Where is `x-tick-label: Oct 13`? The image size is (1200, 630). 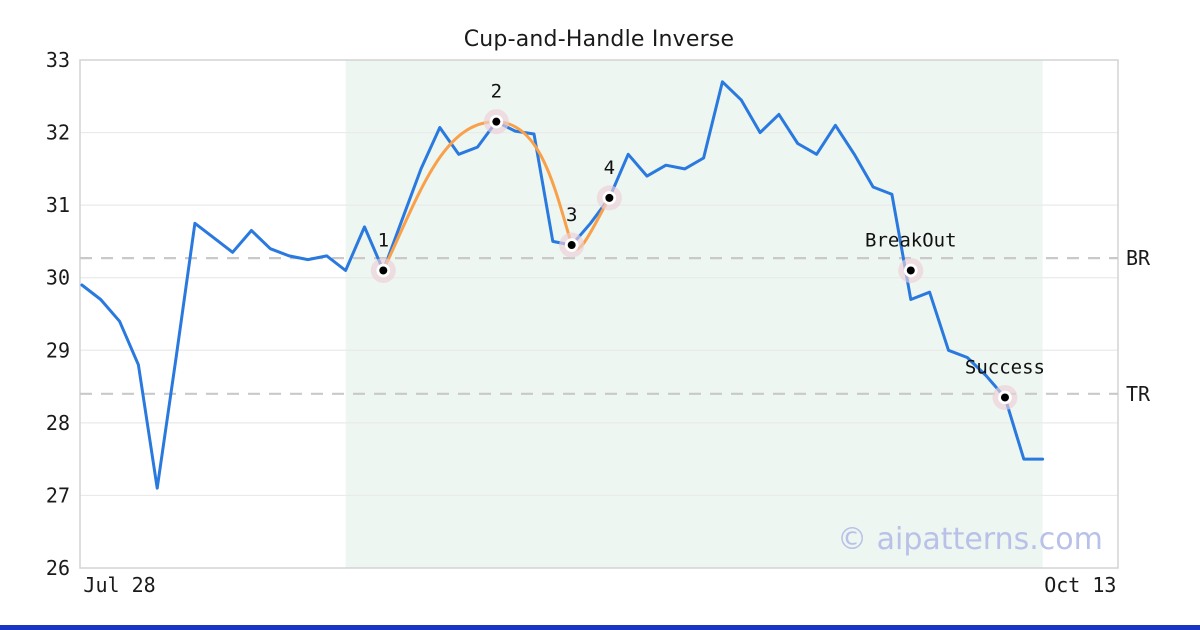 x-tick-label: Oct 13 is located at coordinates (1080, 585).